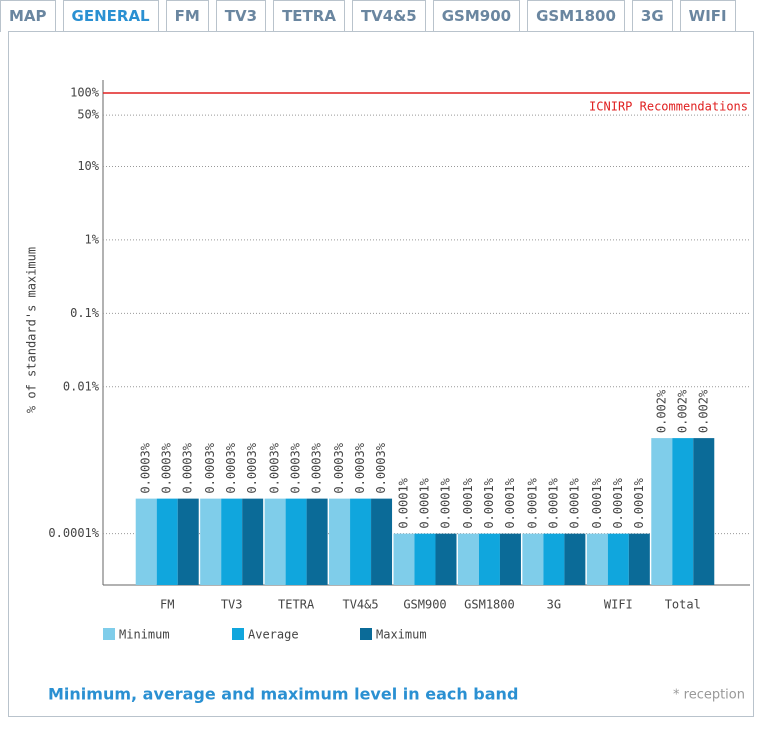 Image resolution: width=759 pixels, height=729 pixels. What do you see at coordinates (360, 605) in the screenshot?
I see `x-tick-label: TV4&5` at bounding box center [360, 605].